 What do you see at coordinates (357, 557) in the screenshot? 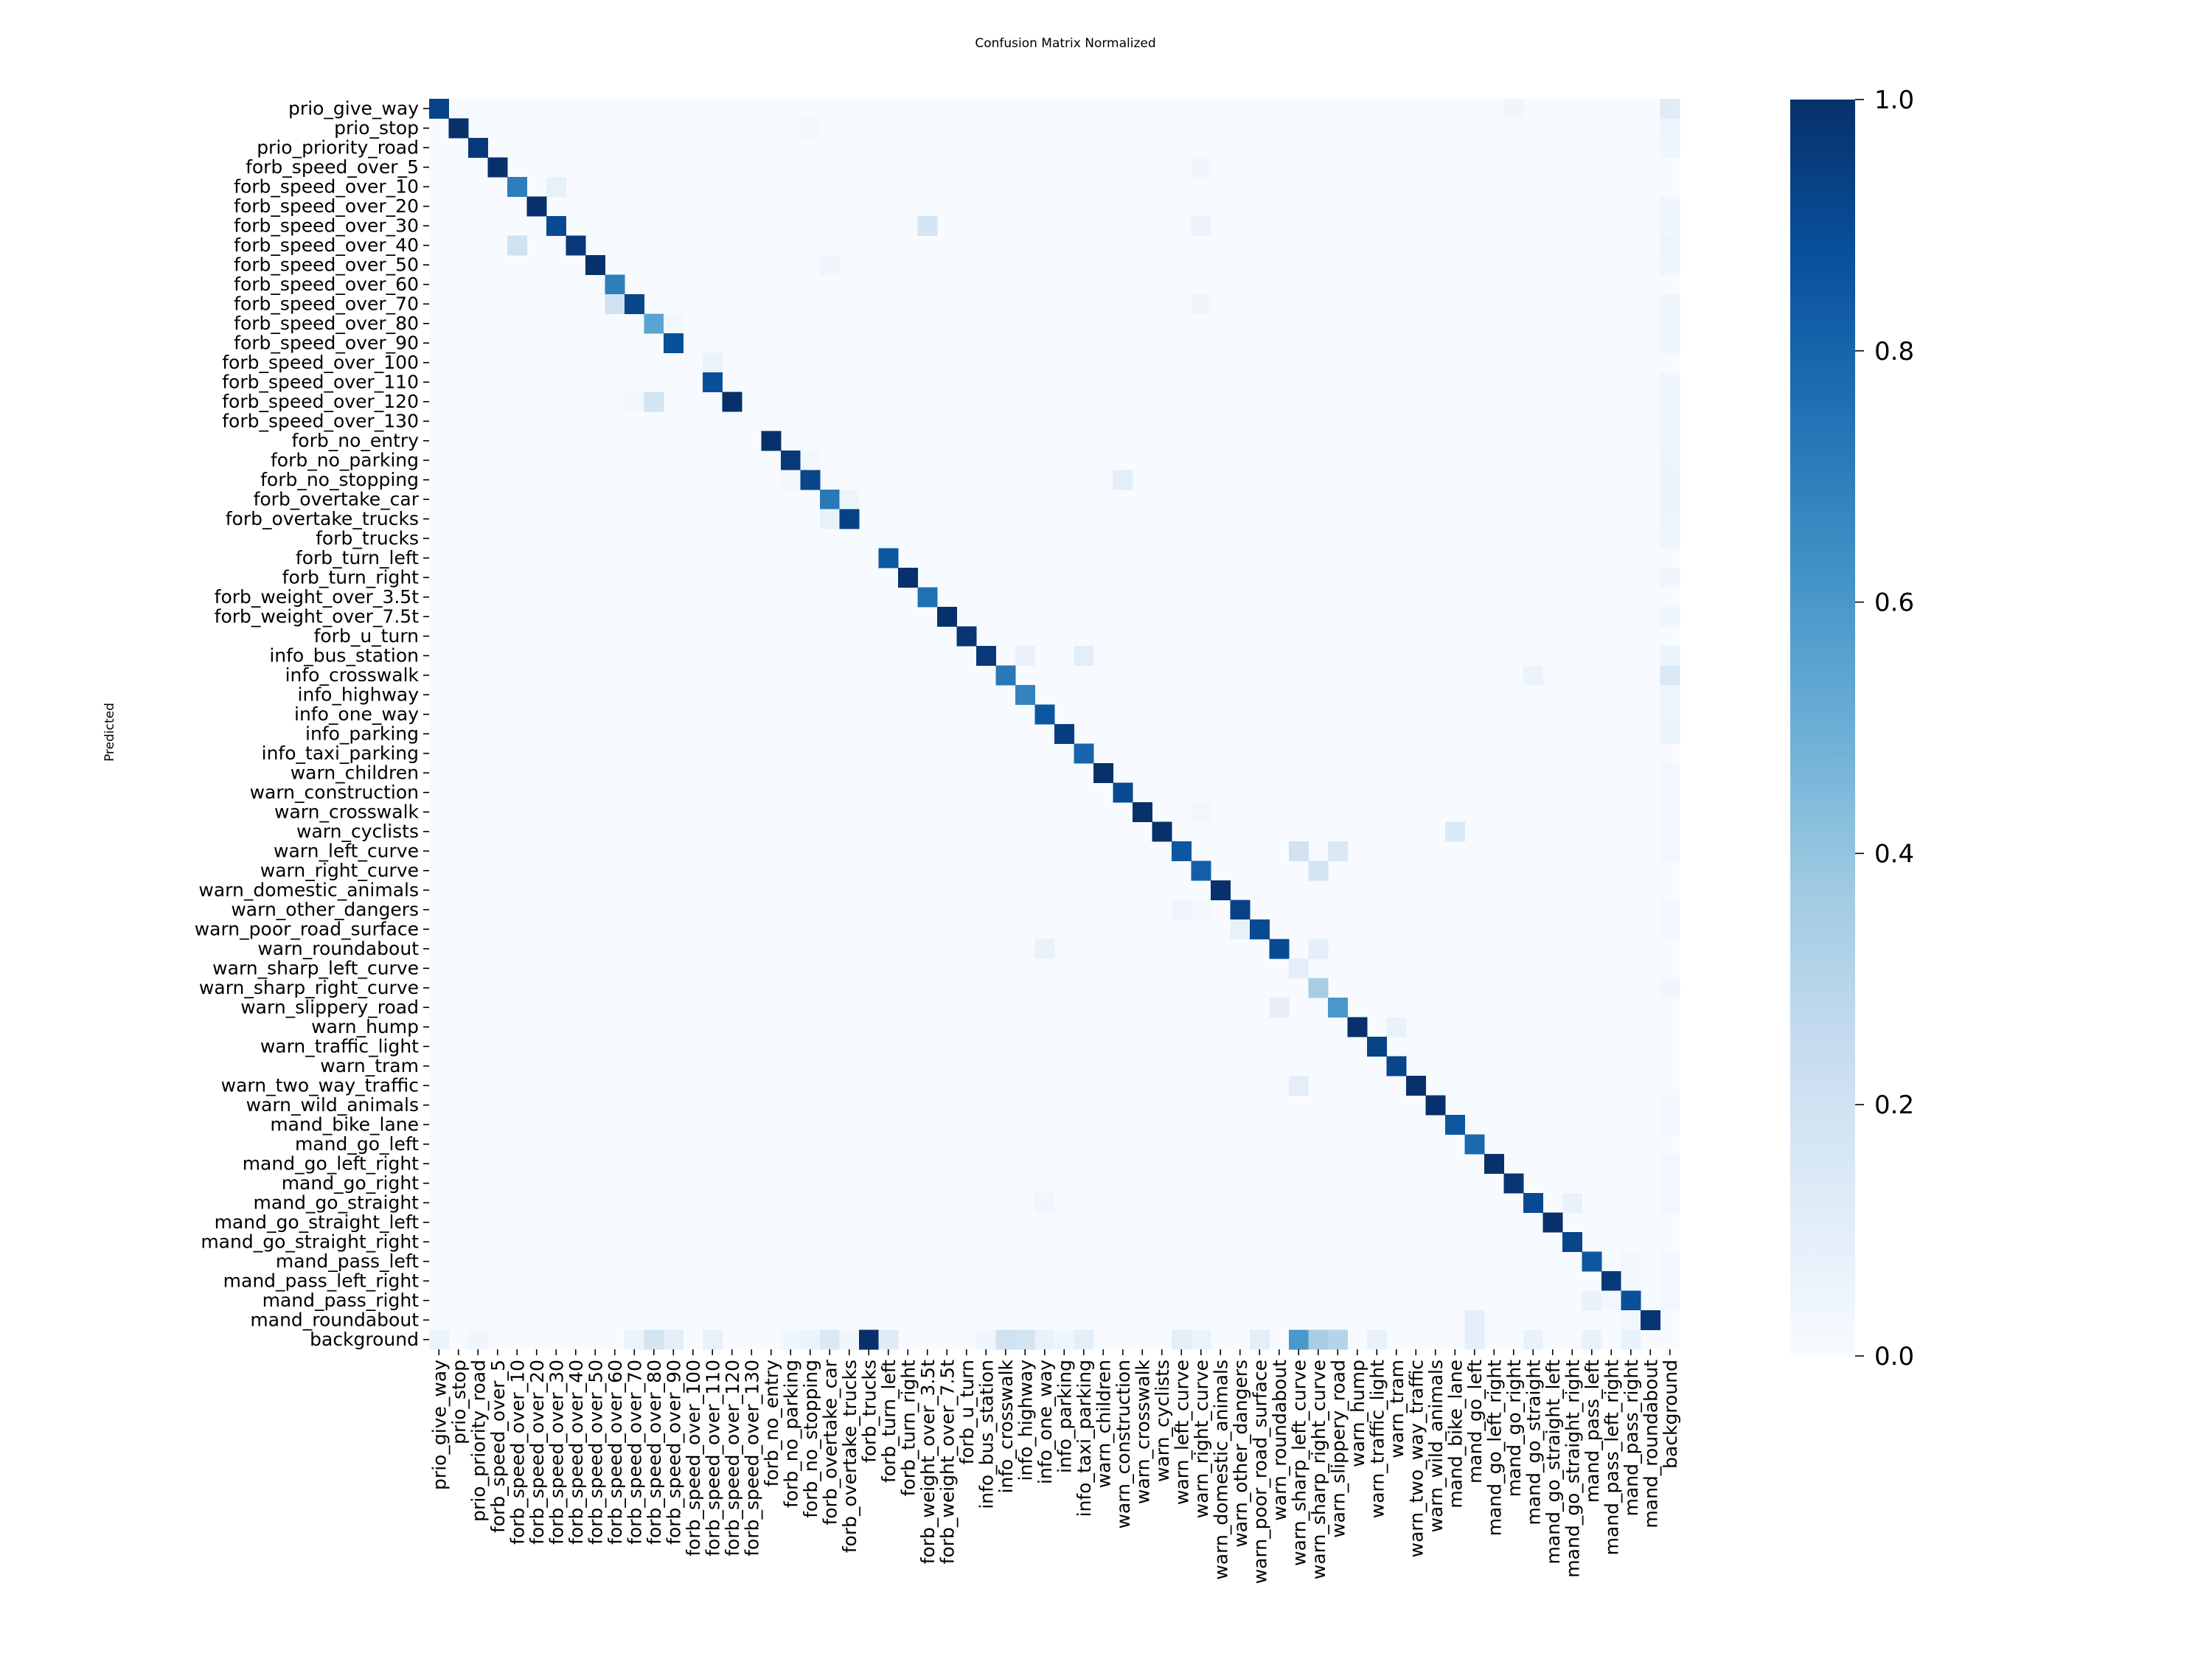
I see `y-tick-label: forb_turn_left` at bounding box center [357, 557].